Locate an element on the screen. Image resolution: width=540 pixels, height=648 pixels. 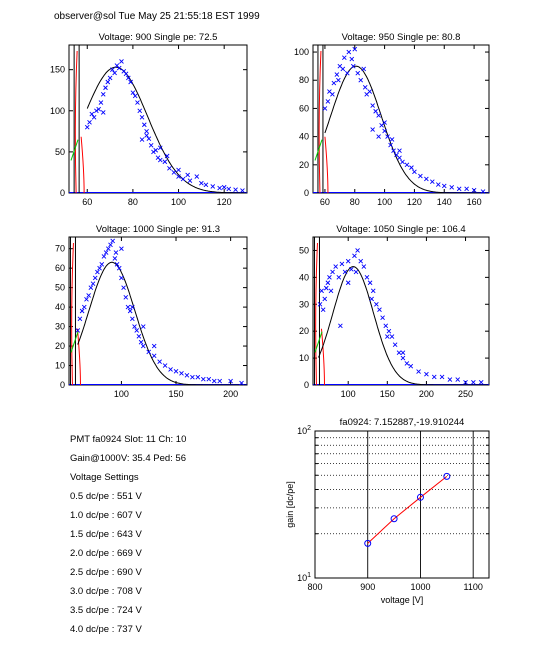
gaussian-fit-curve is located at coordinates (166, 130).